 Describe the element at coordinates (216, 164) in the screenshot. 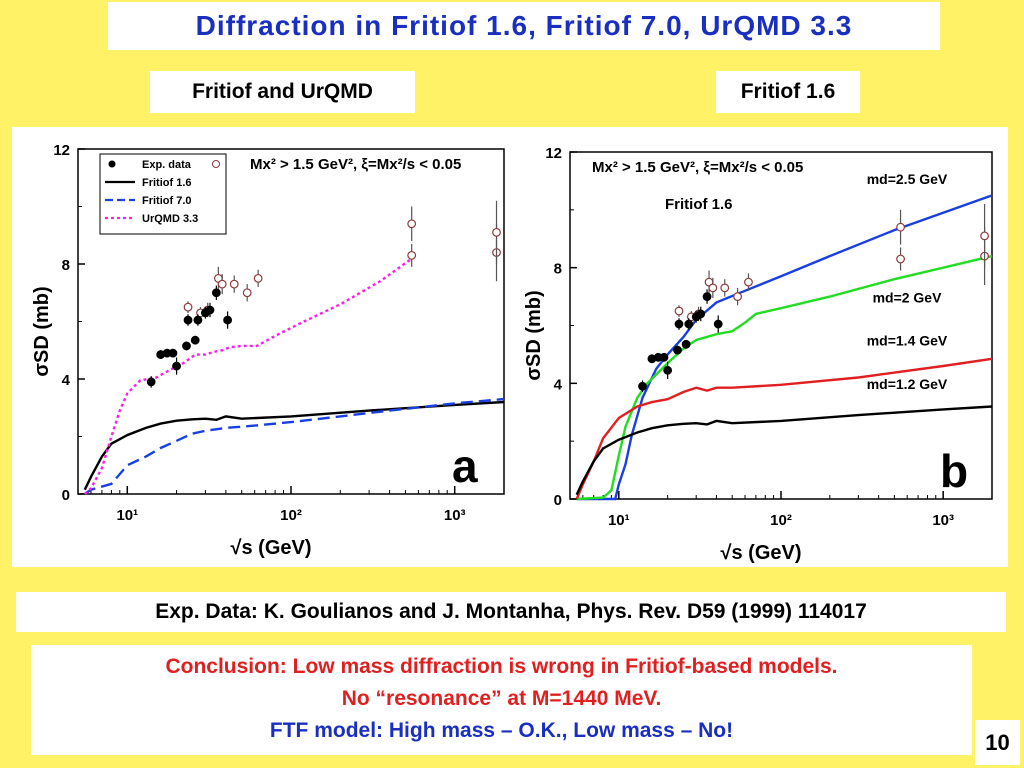

I see `legend-marker-open` at that location.